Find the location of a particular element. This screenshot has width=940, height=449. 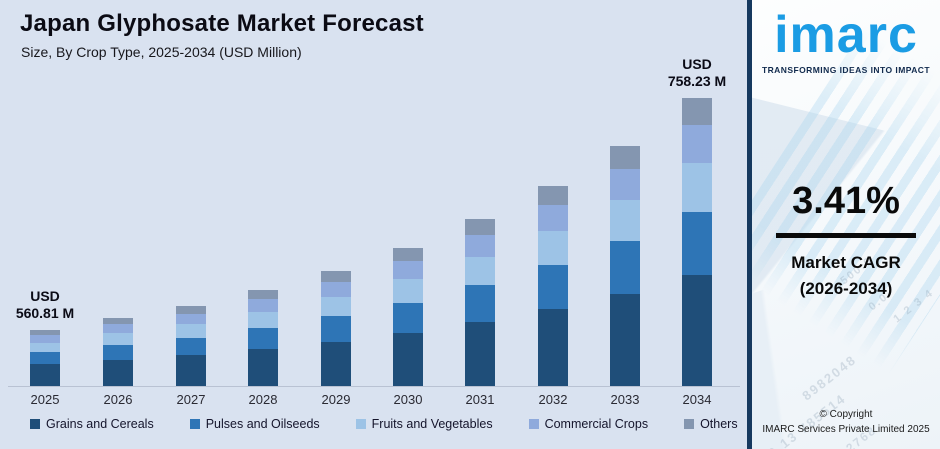

cagr-label-line1: Market CAGR is located at coordinates (846, 262).